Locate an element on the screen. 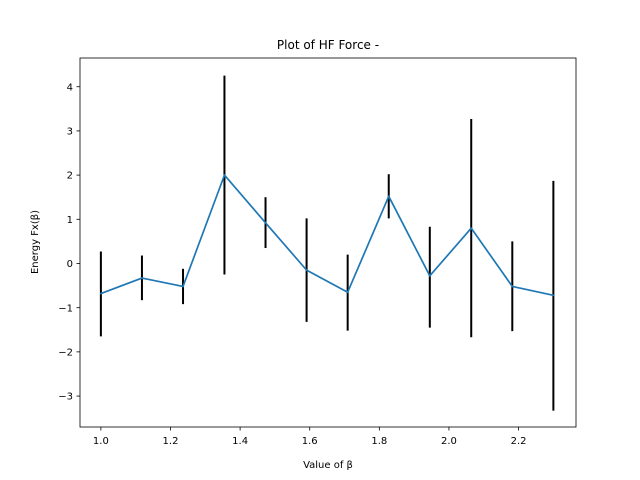  y-tick-label: 1 is located at coordinates (70, 220).